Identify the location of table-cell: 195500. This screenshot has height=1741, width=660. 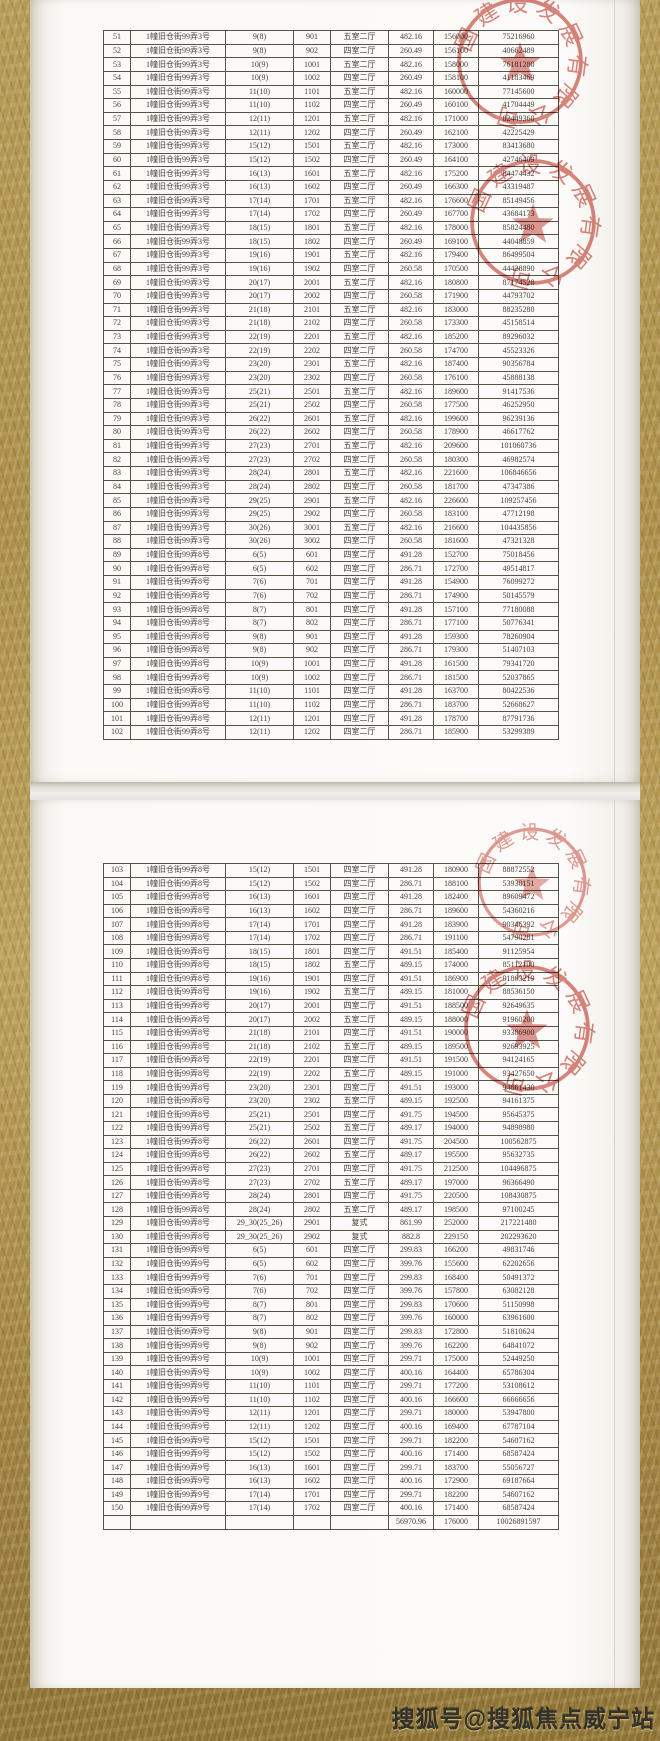
(456, 1155).